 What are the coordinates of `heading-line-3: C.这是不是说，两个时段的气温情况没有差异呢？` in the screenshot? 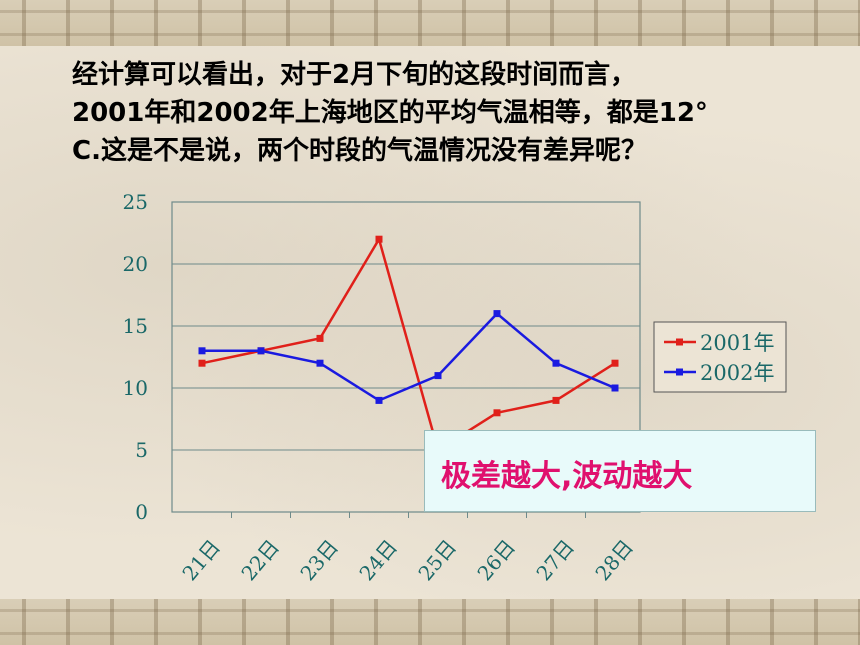 It's located at (359, 151).